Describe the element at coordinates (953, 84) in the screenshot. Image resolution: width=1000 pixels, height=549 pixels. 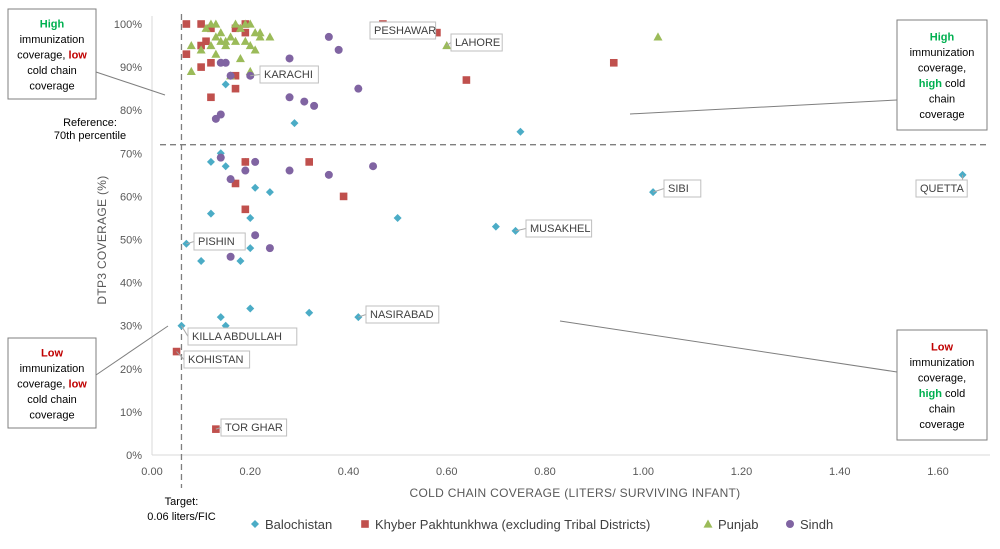
I see `callout-text: cold` at that location.